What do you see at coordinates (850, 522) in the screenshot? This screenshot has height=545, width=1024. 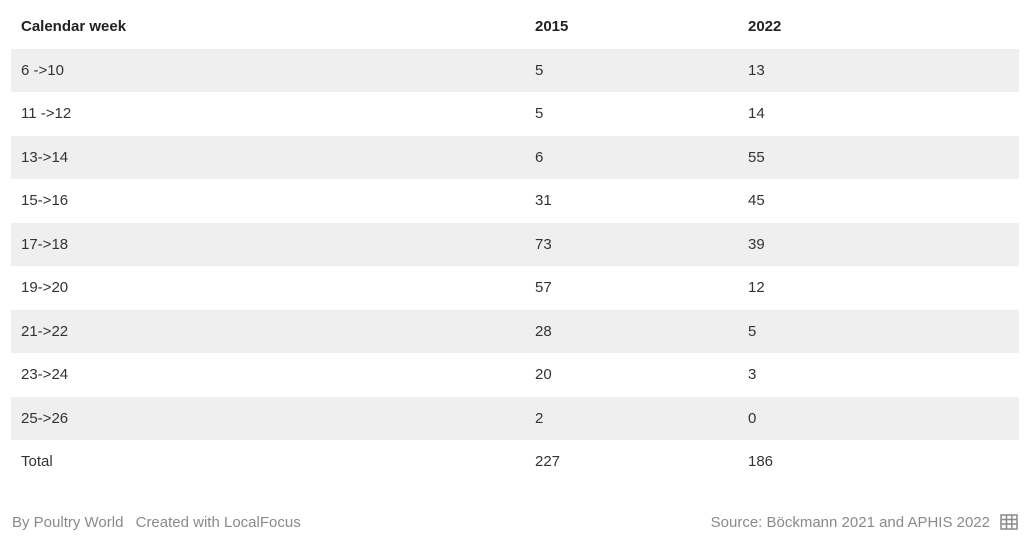 I see `source-text: Source: Böckmann 2021 and APHIS 2022` at bounding box center [850, 522].